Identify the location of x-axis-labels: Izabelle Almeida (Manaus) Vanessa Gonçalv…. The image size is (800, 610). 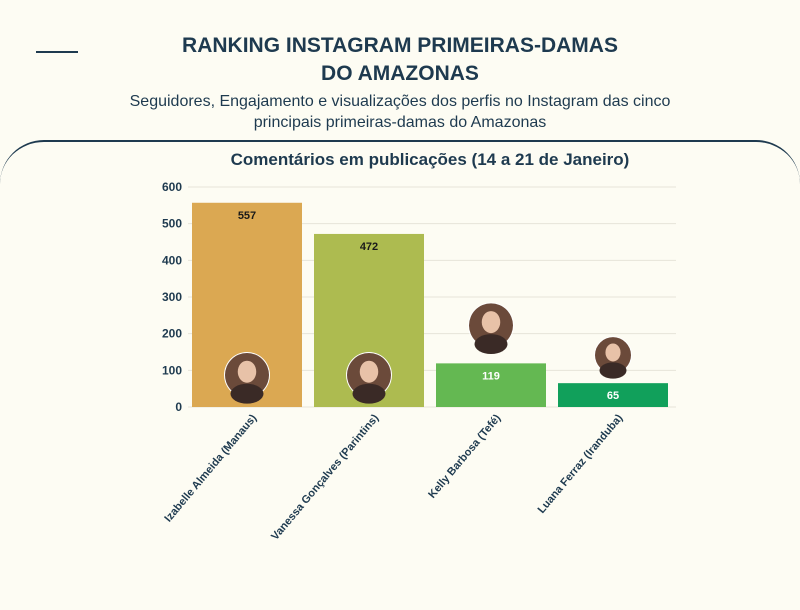
(393, 477).